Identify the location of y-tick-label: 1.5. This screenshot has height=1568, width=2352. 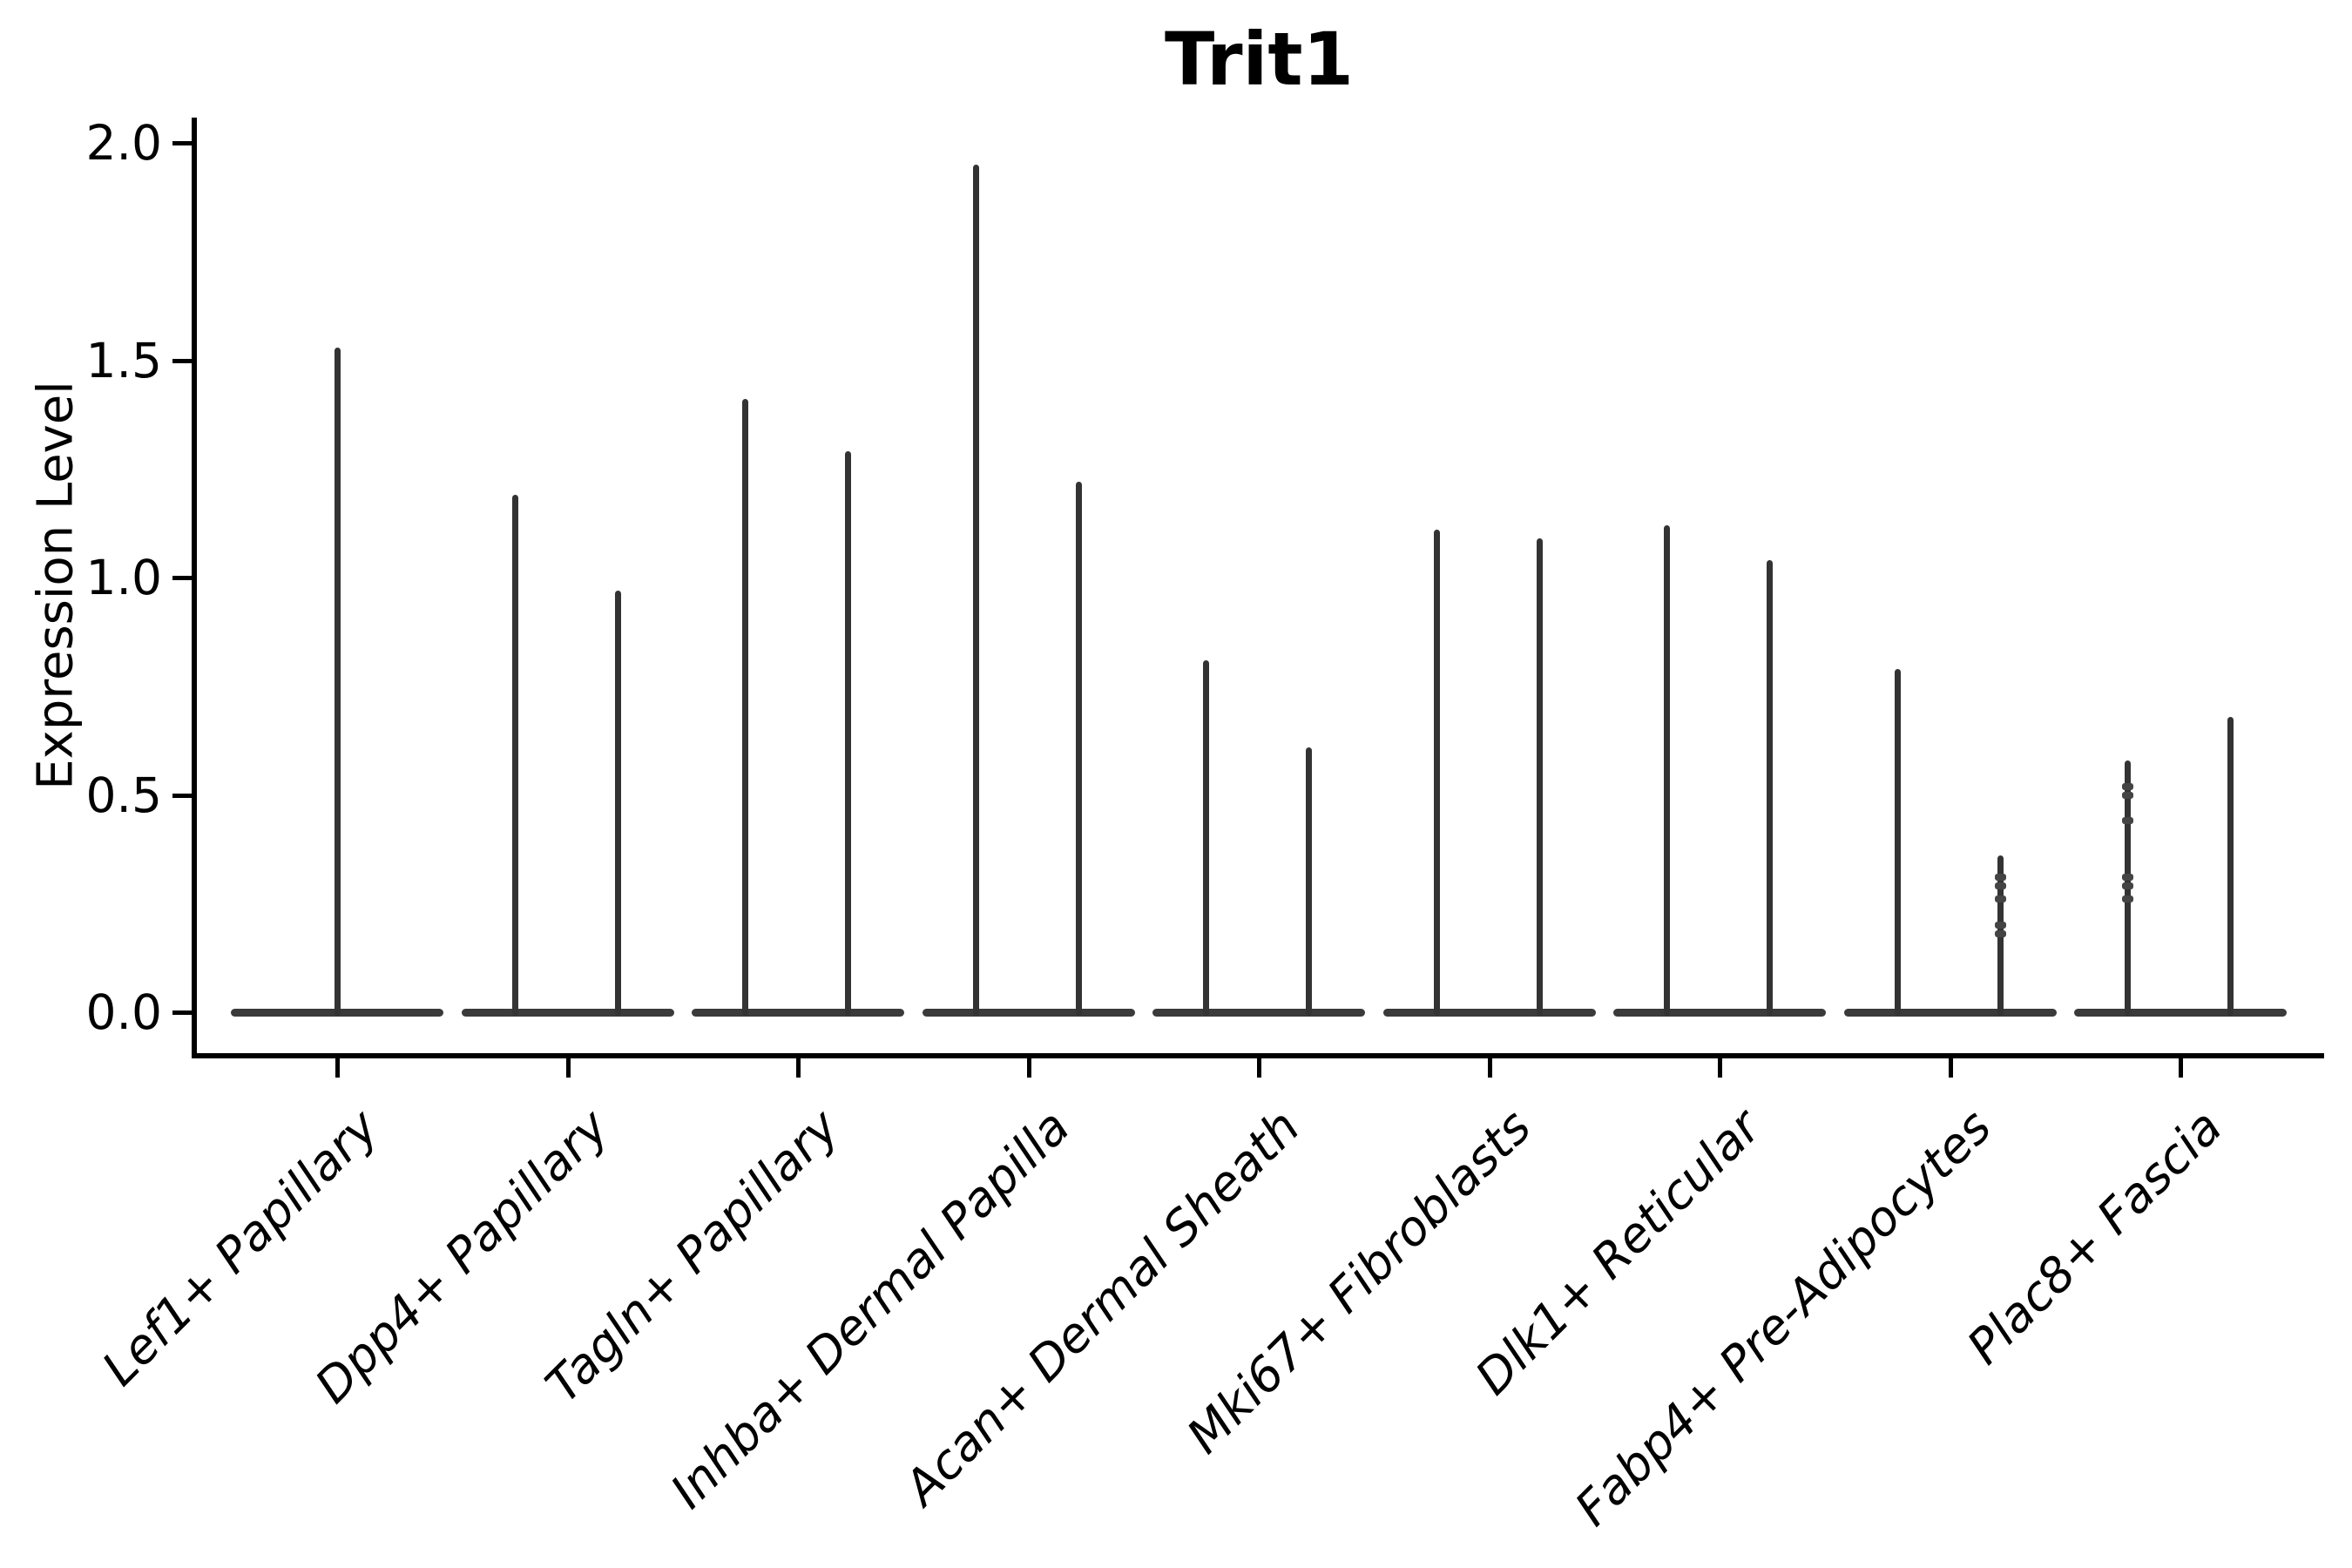
(124, 361).